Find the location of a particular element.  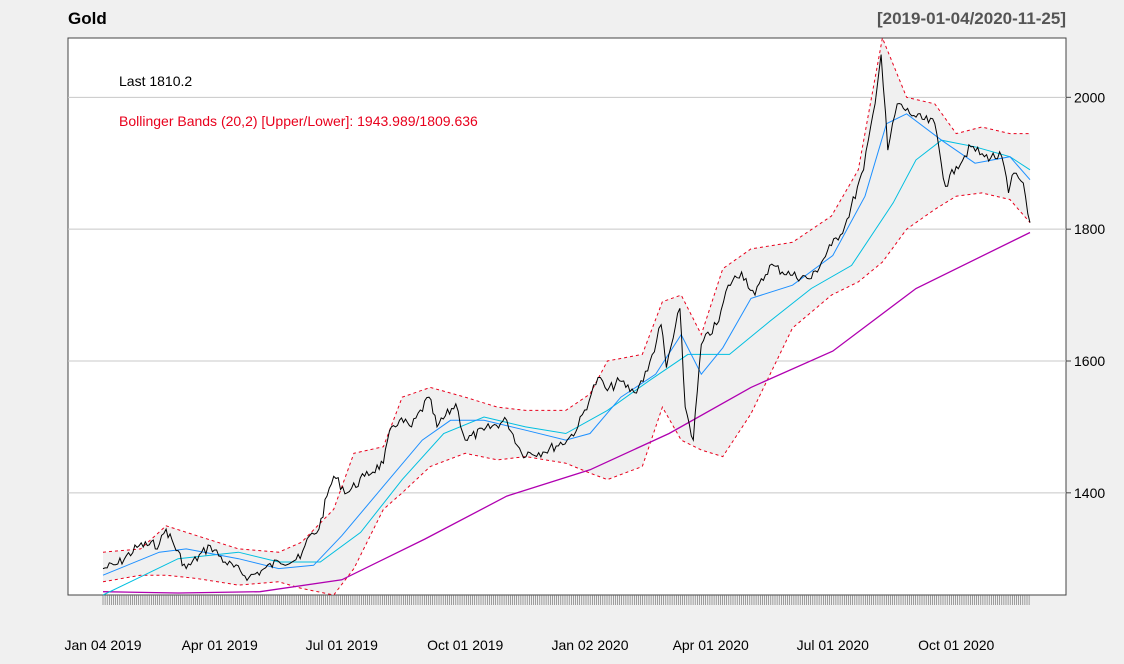

x-tick-label: Oct 01 2019 is located at coordinates (465, 645).